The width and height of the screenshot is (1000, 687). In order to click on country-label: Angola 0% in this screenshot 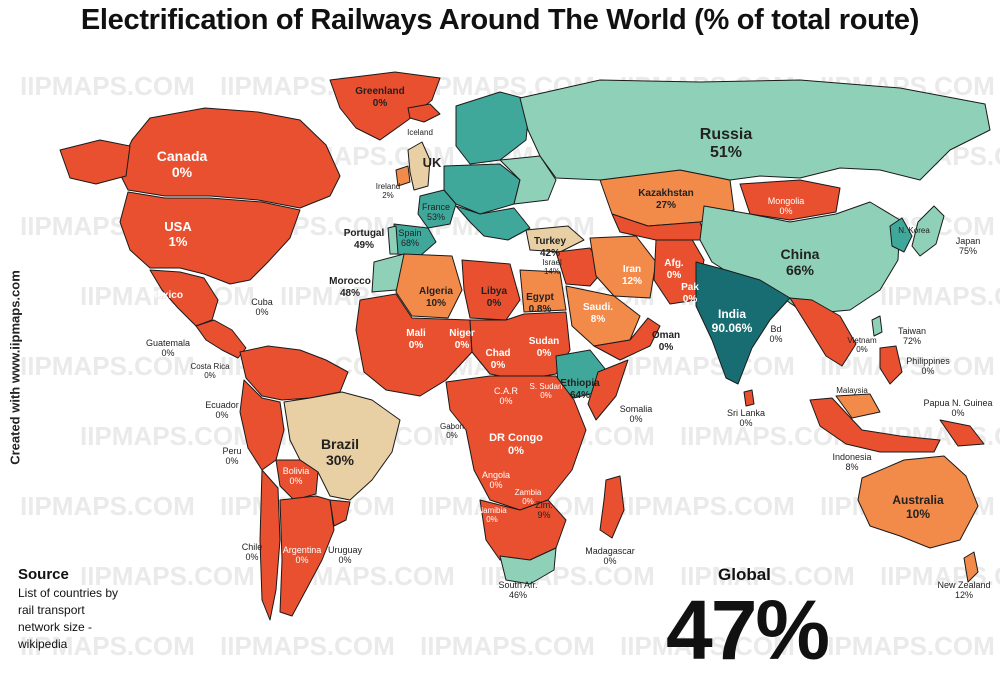, I will do `click(496, 480)`.